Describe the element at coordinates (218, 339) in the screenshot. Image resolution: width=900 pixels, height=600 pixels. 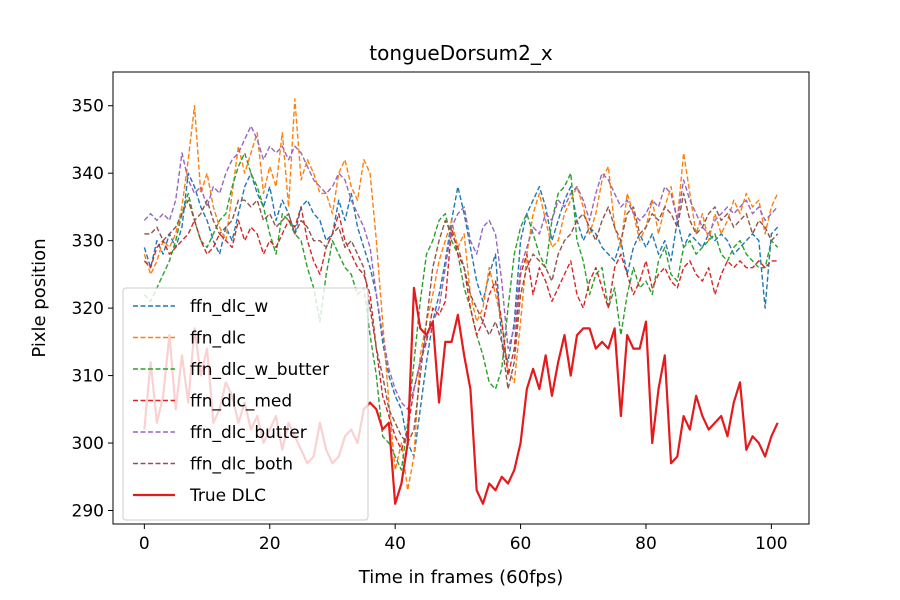
I see `legend-label: ffn_dlc` at that location.